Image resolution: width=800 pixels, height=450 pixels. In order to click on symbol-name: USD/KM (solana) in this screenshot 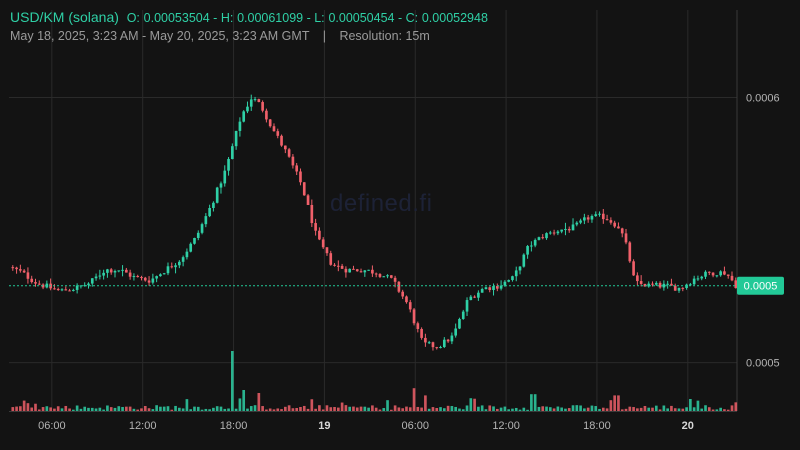, I will do `click(64, 17)`.